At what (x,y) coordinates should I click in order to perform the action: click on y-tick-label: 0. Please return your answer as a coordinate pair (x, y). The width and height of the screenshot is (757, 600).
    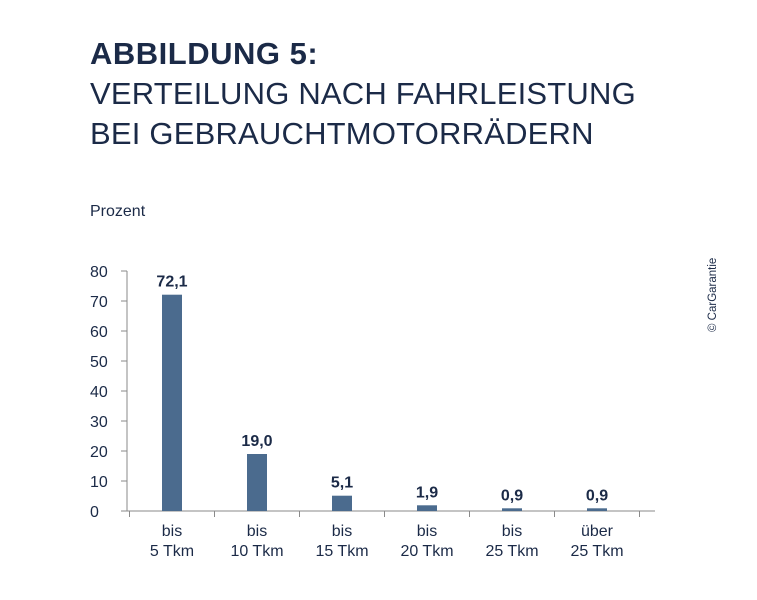
    Looking at the image, I should click on (94, 512).